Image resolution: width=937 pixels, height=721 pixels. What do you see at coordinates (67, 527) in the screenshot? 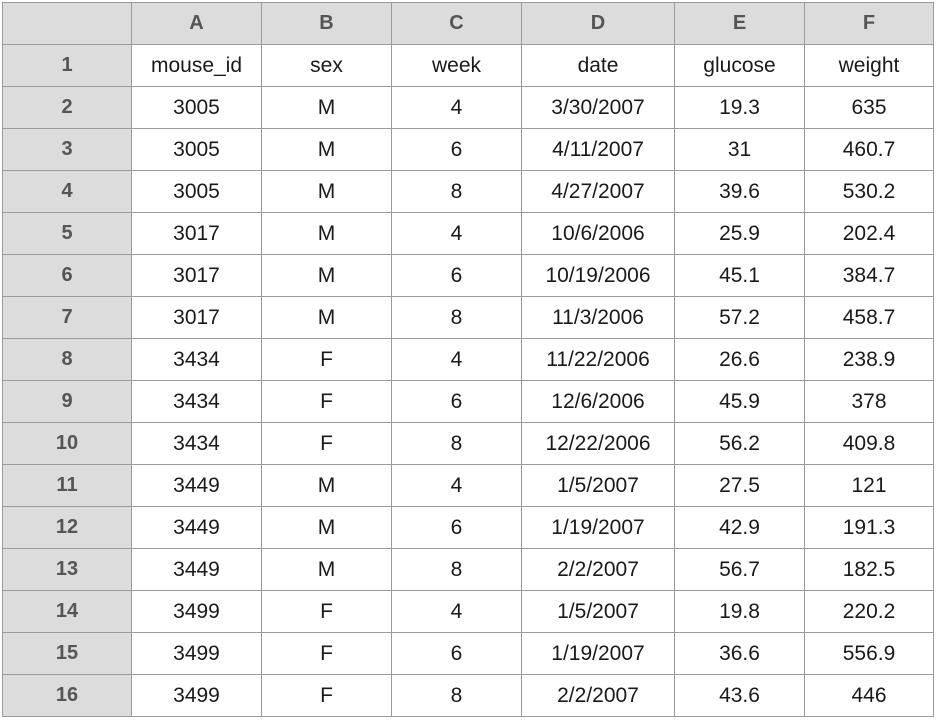
I see `row-header: 12` at bounding box center [67, 527].